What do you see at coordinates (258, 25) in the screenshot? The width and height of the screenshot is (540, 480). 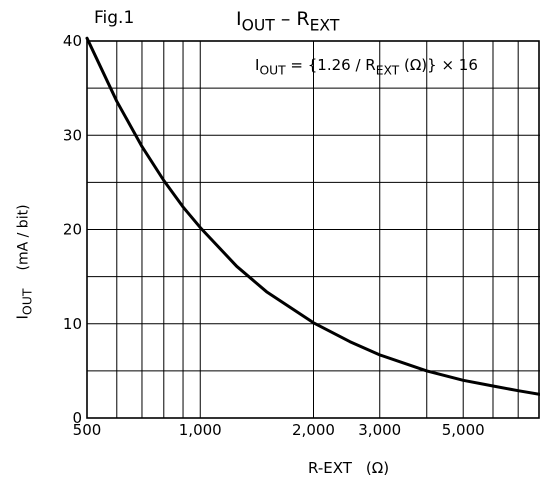 I see `title-main-sub: OUT` at bounding box center [258, 25].